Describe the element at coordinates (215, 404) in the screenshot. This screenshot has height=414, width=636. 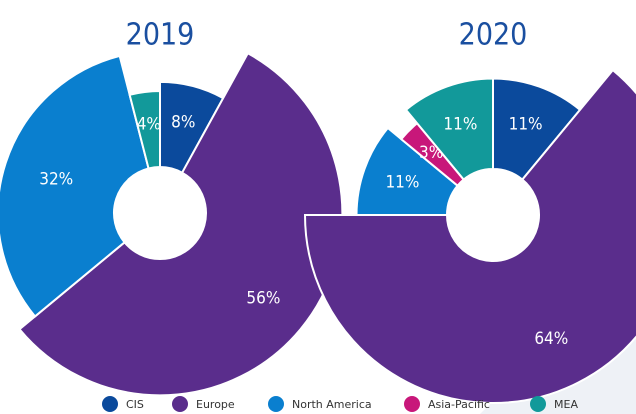
I see `legend-label: Europe` at that location.